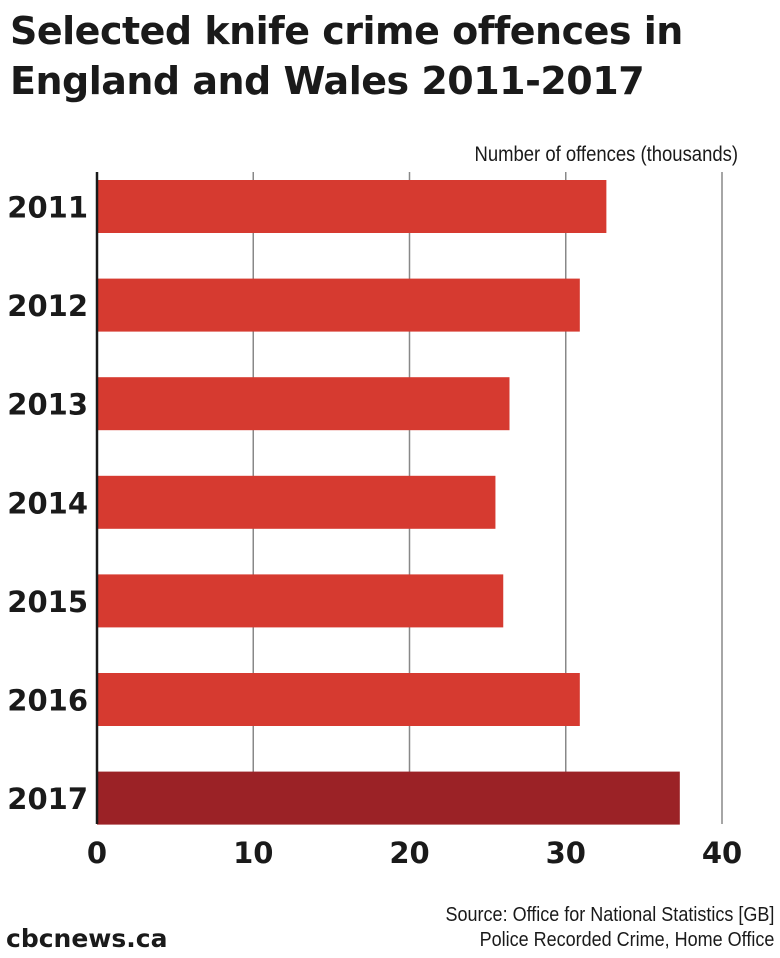 The width and height of the screenshot is (780, 958). Describe the element at coordinates (97, 853) in the screenshot. I see `x-tick-label-0: 0` at that location.